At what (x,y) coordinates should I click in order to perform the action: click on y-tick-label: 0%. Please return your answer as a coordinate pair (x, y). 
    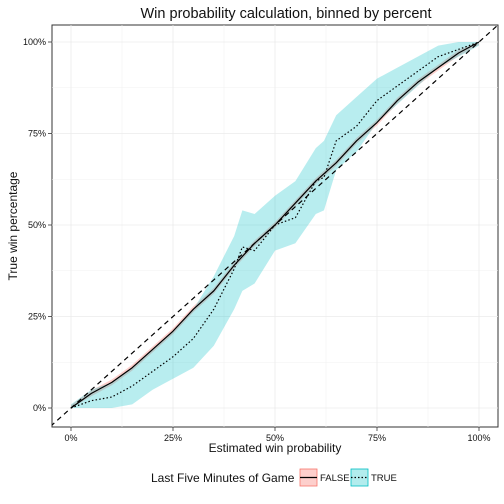
    Looking at the image, I should click on (39, 408).